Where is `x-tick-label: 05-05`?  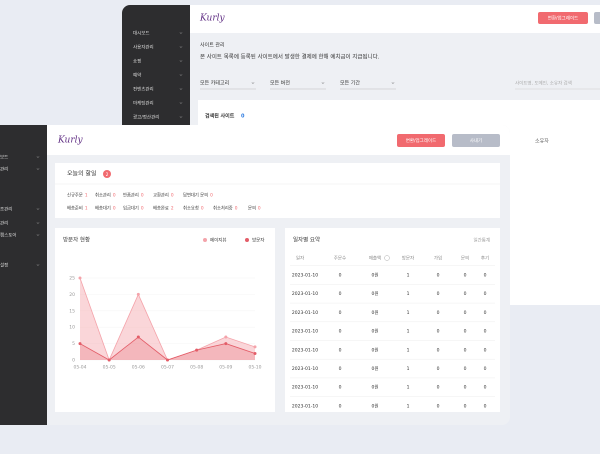
x-tick-label: 05-05 is located at coordinates (109, 368).